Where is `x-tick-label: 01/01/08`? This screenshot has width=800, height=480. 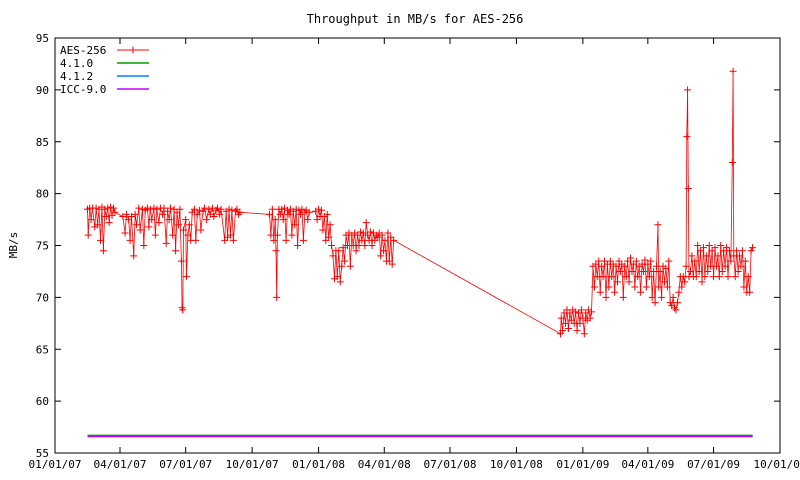
x-tick-label: 01/01/08 is located at coordinates (318, 464).